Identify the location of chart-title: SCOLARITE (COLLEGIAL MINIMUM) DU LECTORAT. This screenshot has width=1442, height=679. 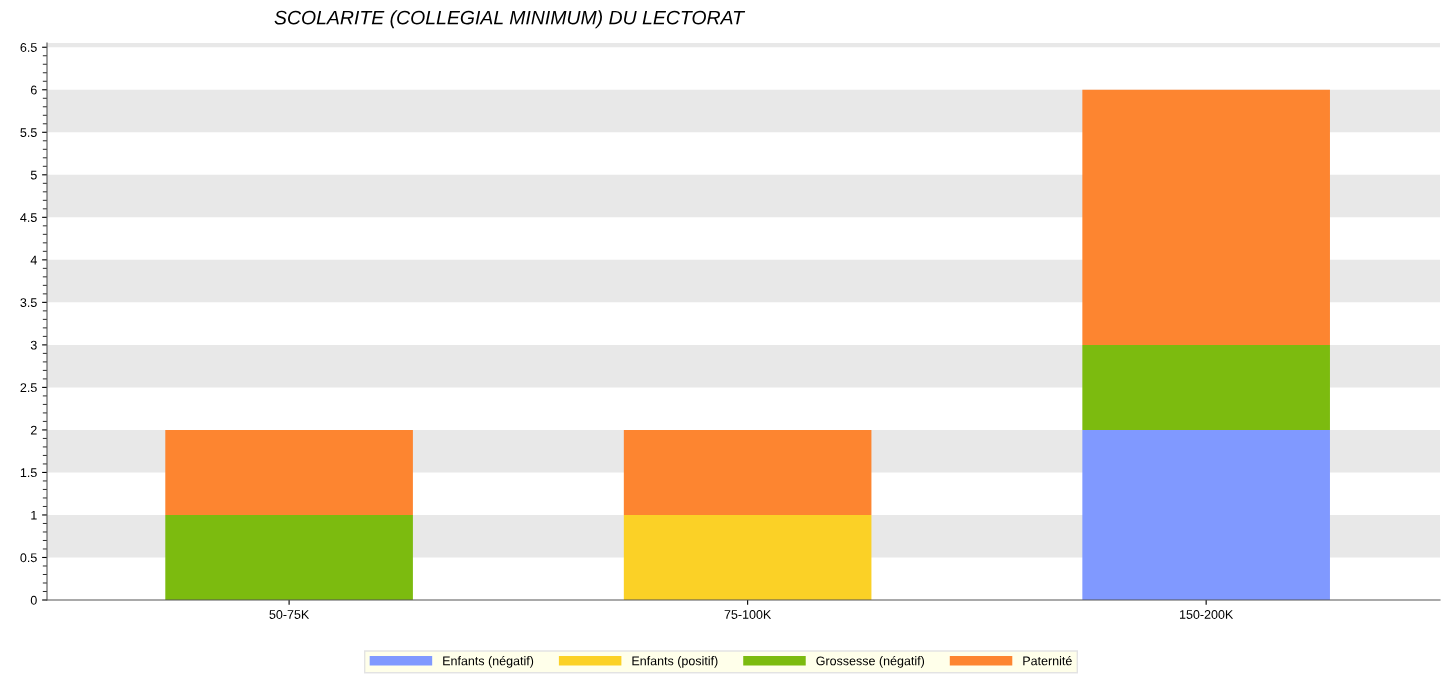
(510, 19).